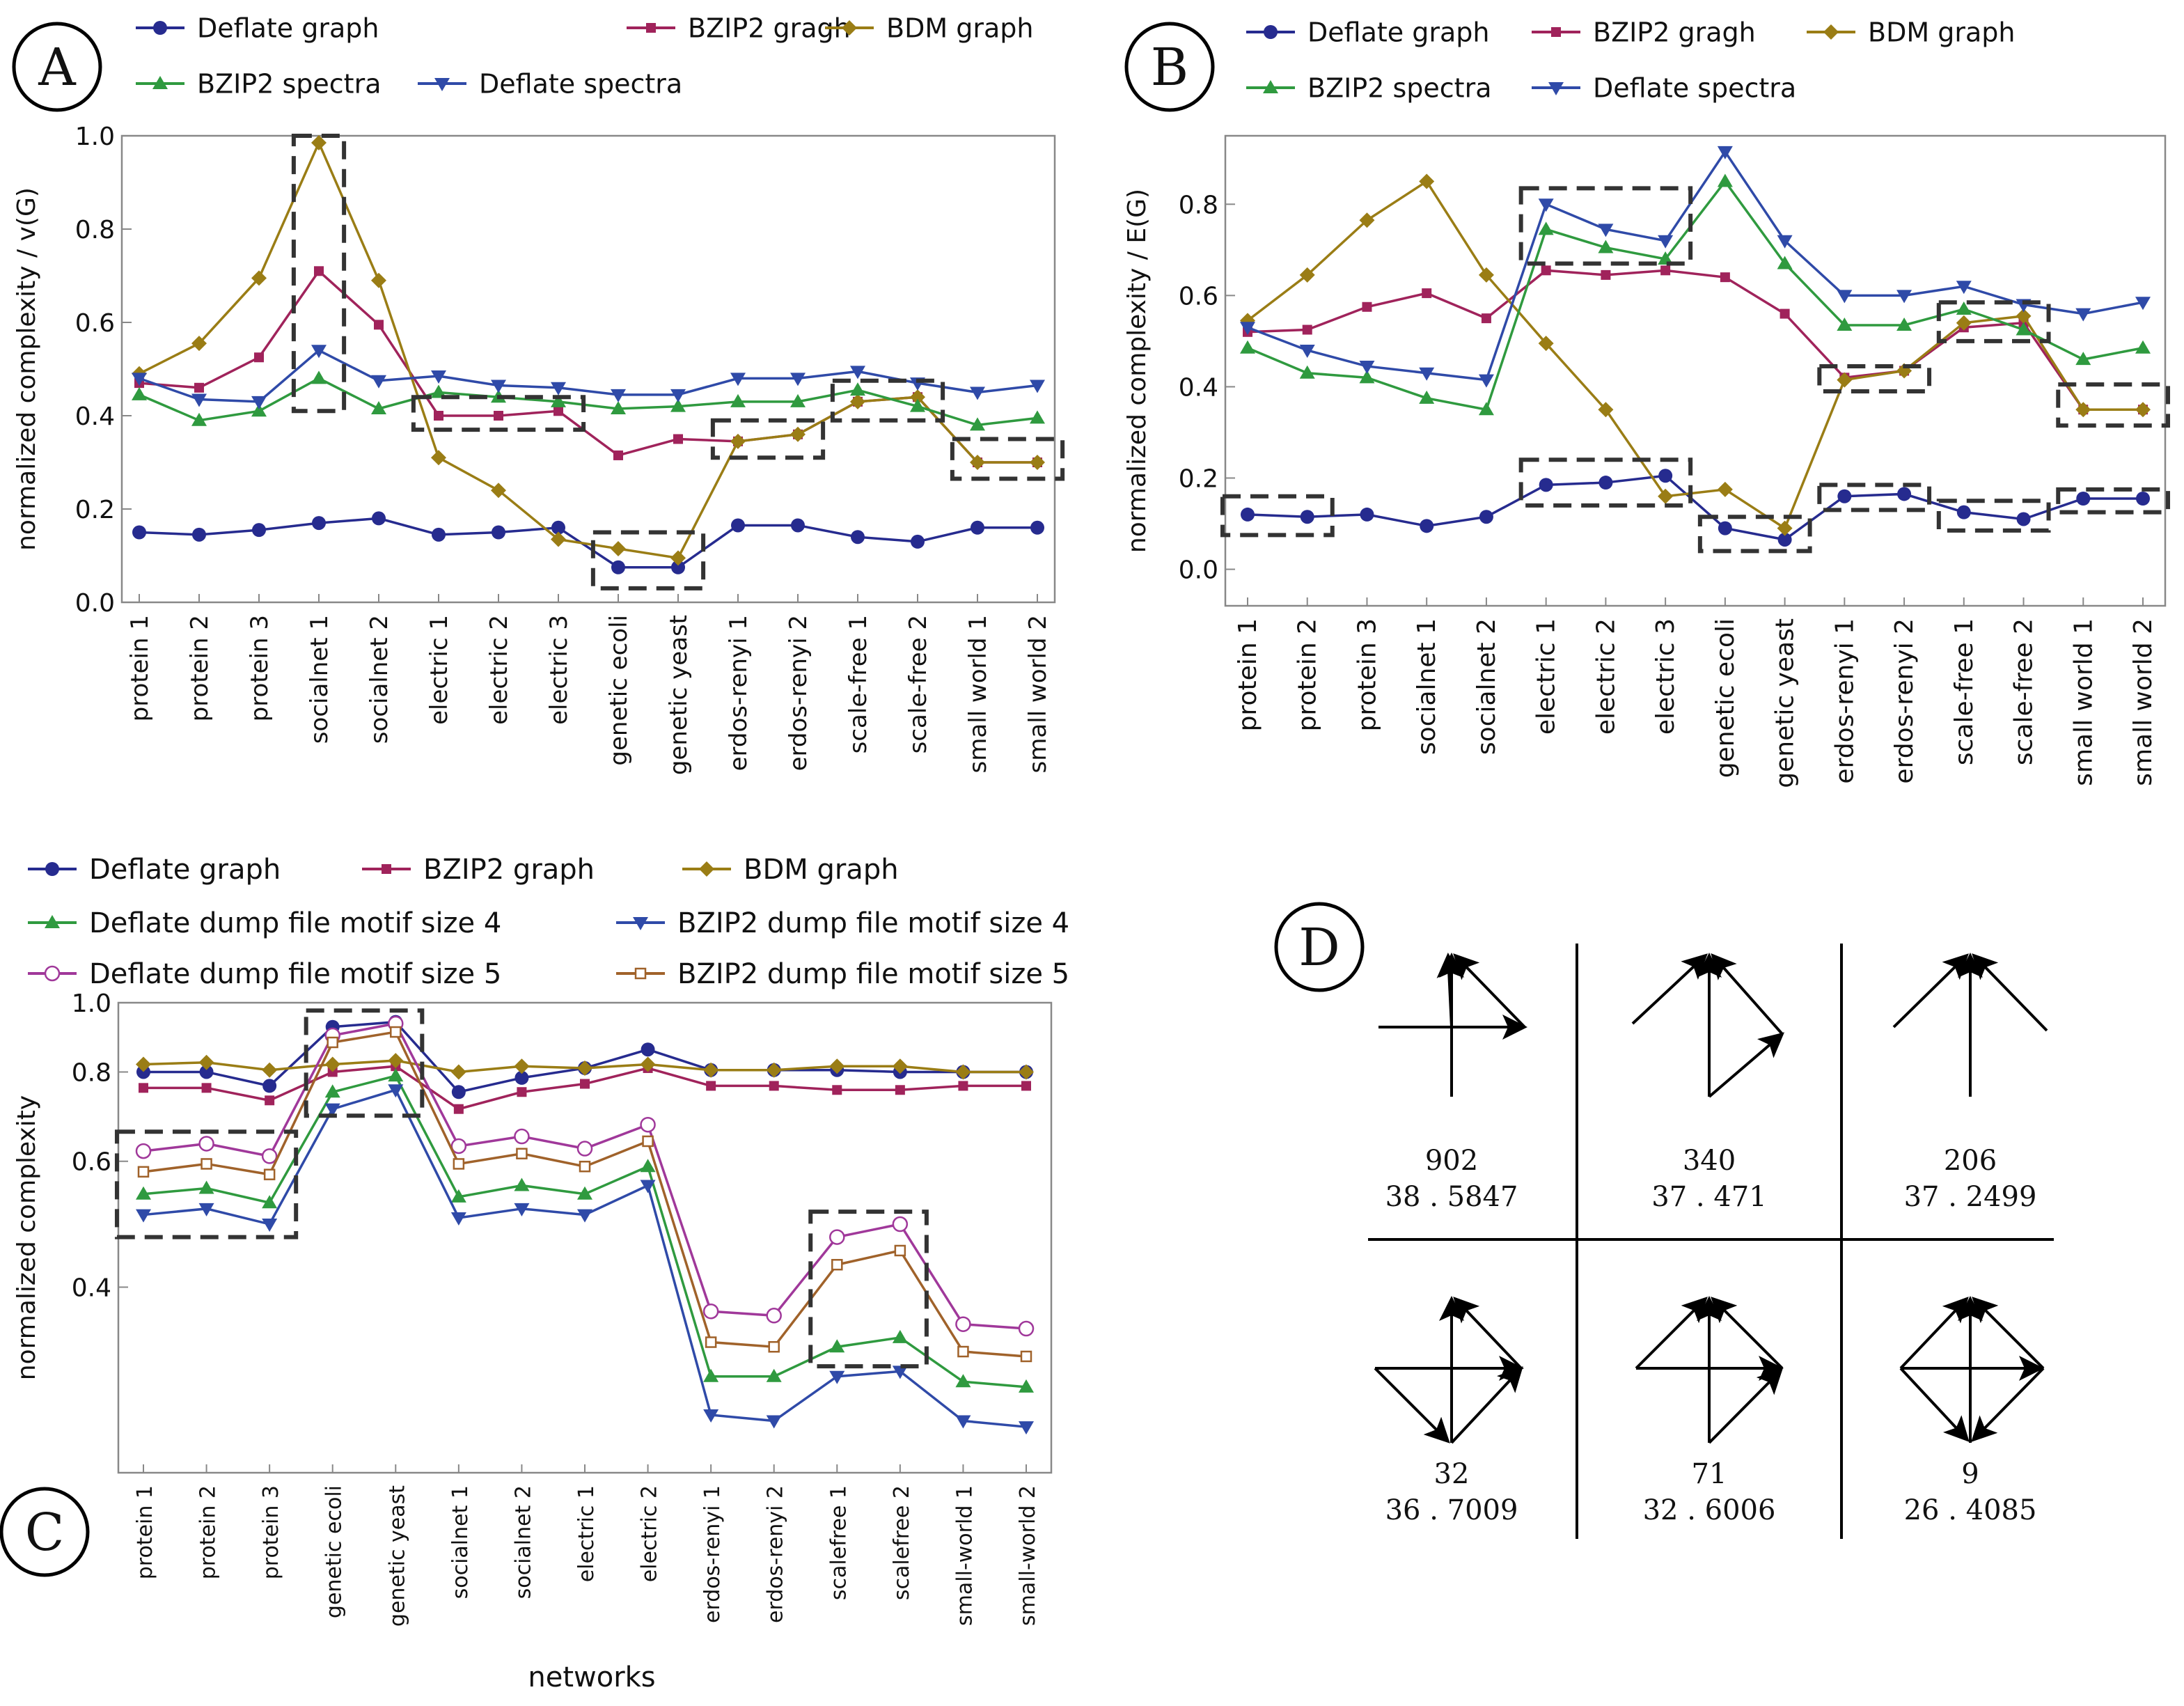 This screenshot has height=1706, width=2184. What do you see at coordinates (1971, 1510) in the screenshot?
I see `motif-6-score: 26 . 4085` at bounding box center [1971, 1510].